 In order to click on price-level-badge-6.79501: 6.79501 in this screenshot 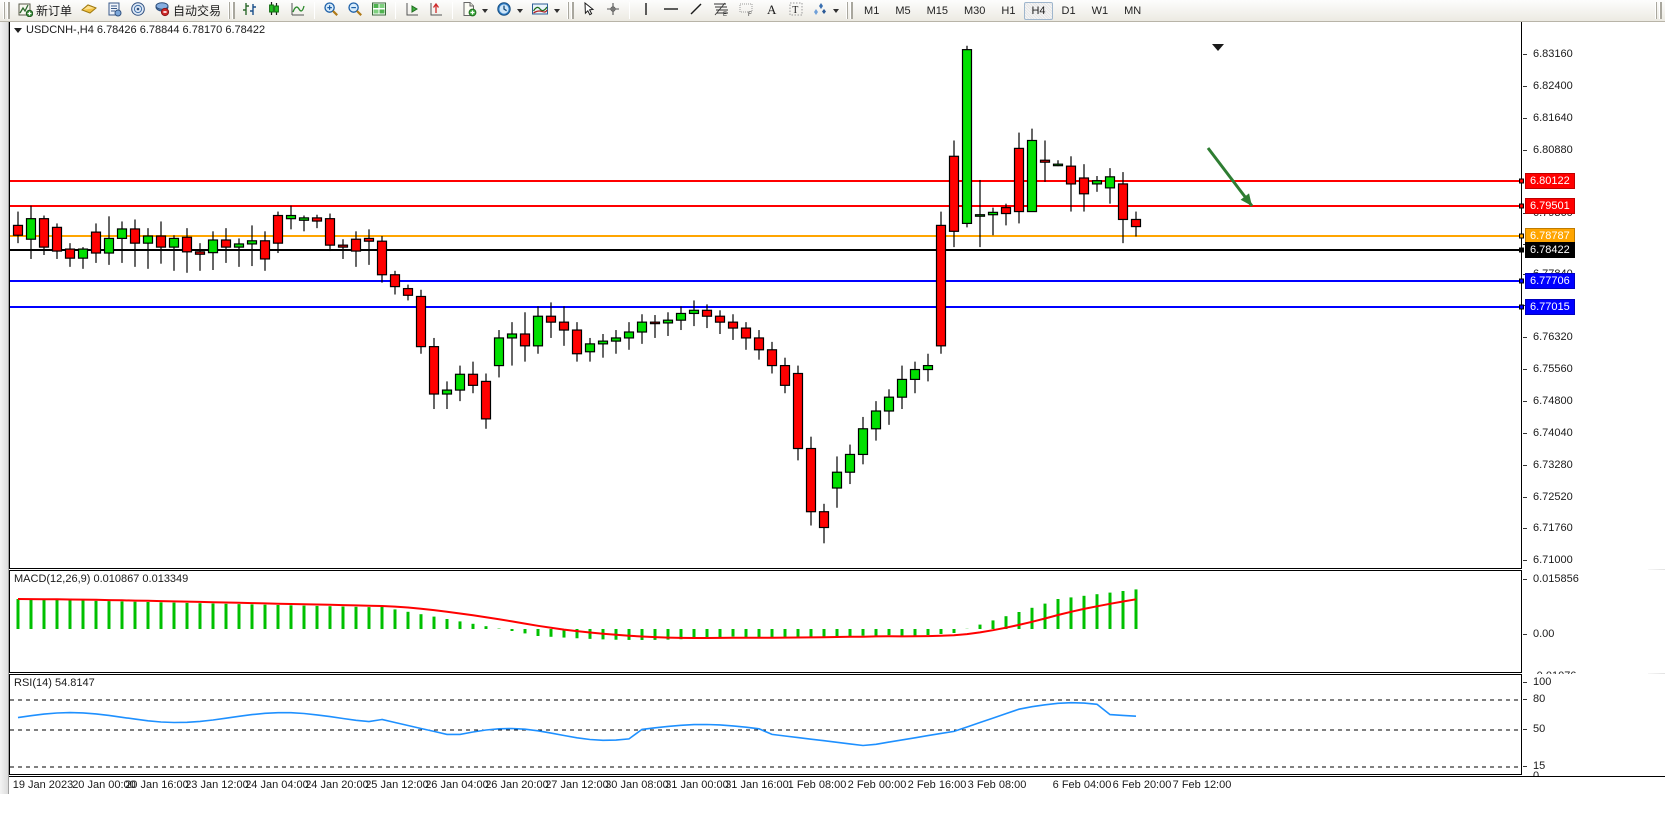, I will do `click(1547, 206)`.